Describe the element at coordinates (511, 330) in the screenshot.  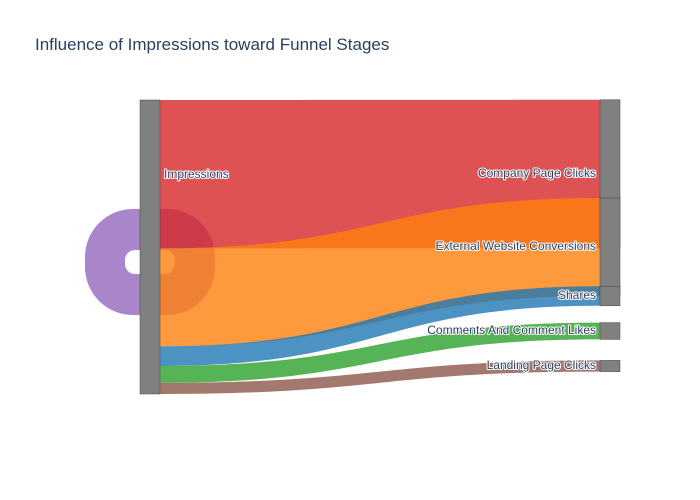
I see `node-label-comments: Comments And Comment Likes` at that location.